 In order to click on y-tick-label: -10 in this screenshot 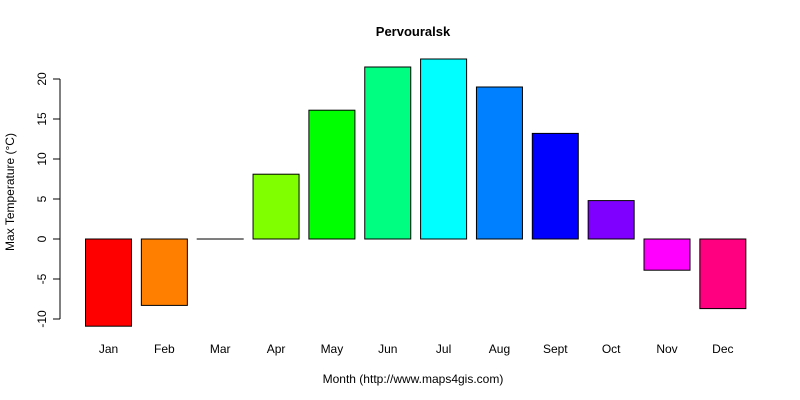, I will do `click(42, 319)`.